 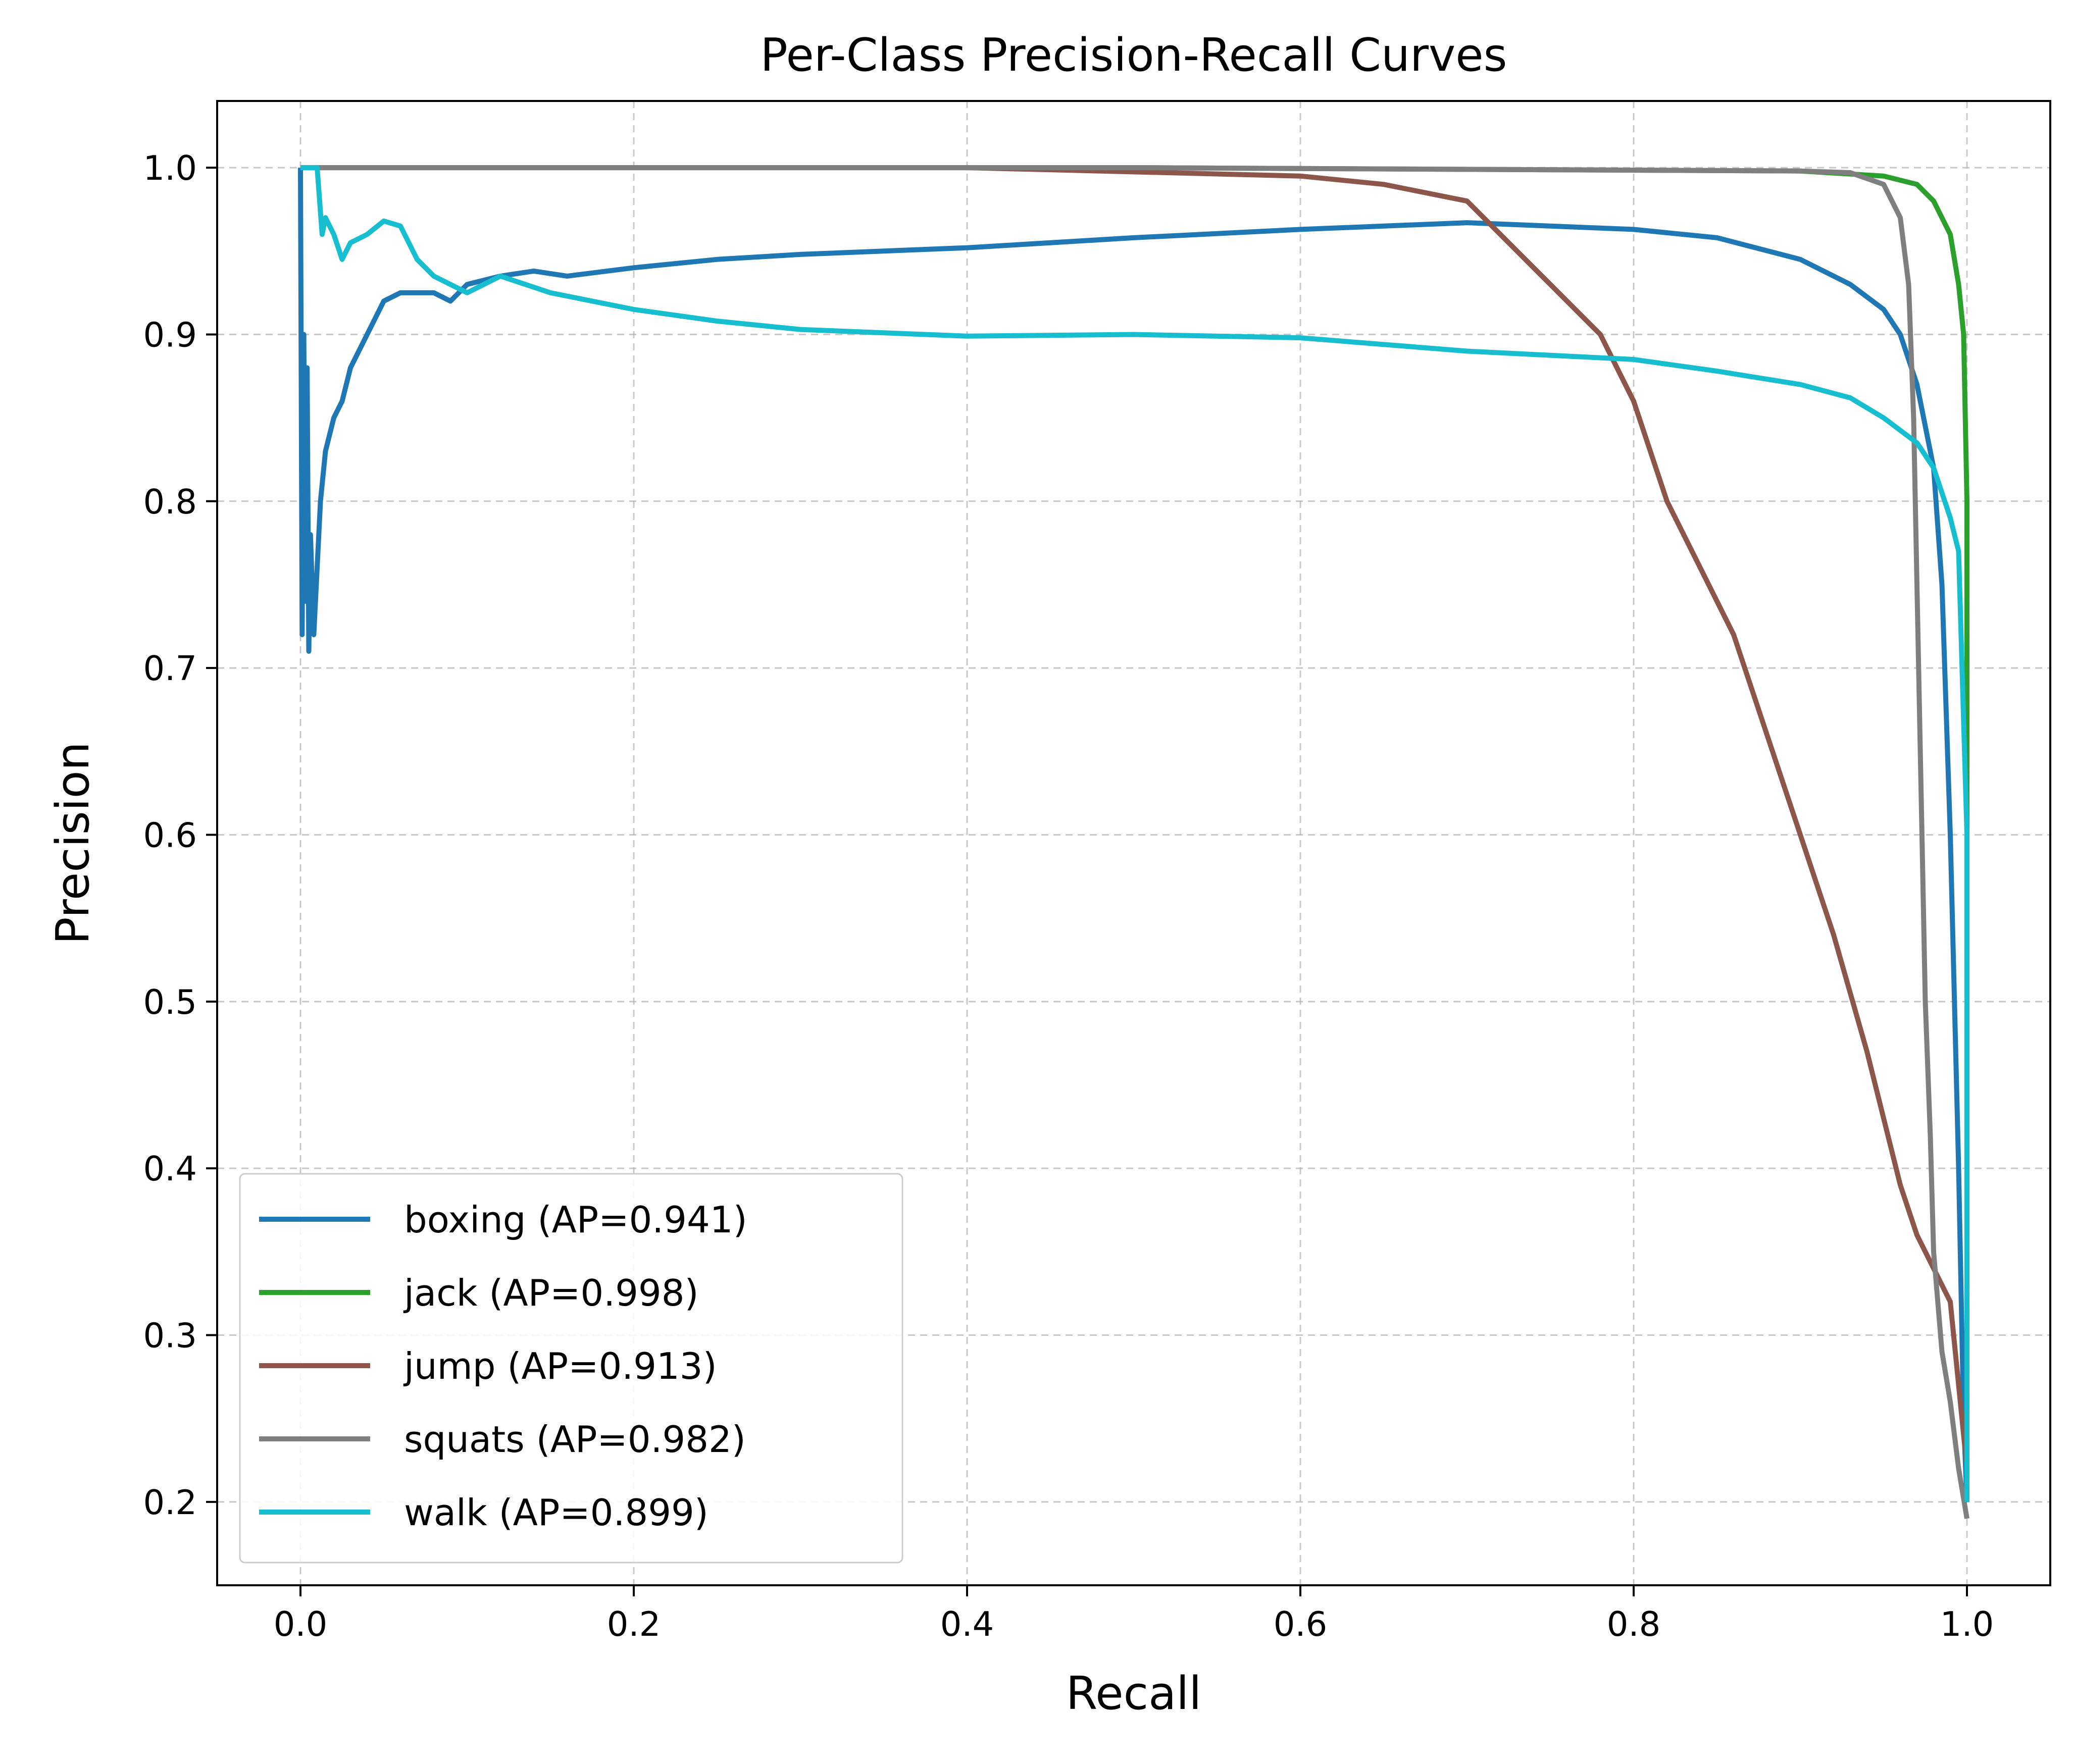 What do you see at coordinates (170, 668) in the screenshot?
I see `y-tick-label-5: 0.7` at bounding box center [170, 668].